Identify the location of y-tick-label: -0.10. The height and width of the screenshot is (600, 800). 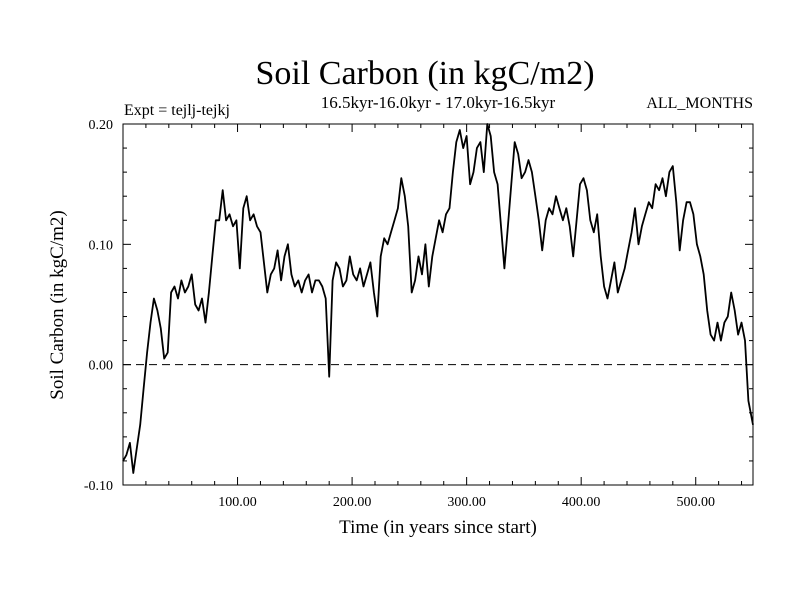
(98, 486).